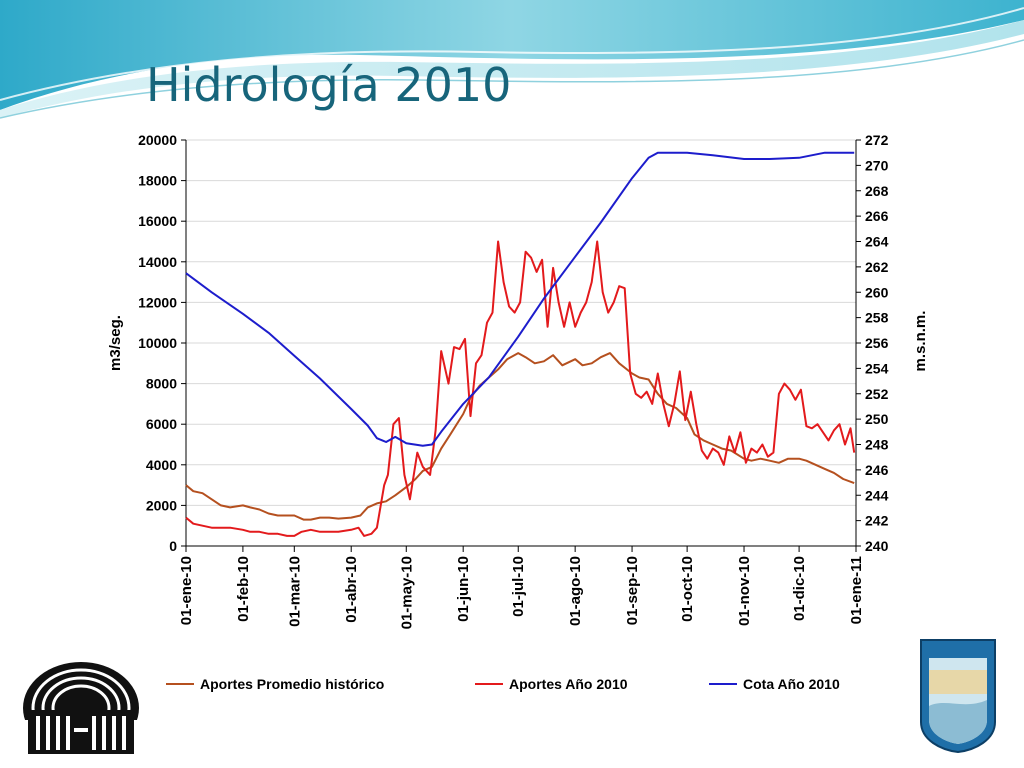 The width and height of the screenshot is (1024, 768). I want to click on y2-tick-label: 242, so click(877, 521).